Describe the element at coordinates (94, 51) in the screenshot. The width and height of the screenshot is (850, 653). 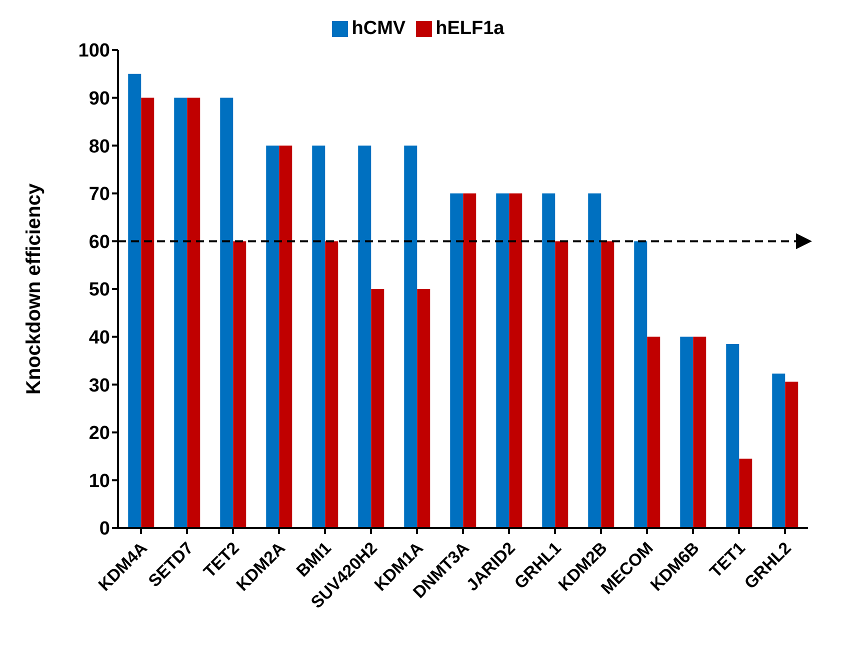
I see `y-tick-label: 100` at that location.